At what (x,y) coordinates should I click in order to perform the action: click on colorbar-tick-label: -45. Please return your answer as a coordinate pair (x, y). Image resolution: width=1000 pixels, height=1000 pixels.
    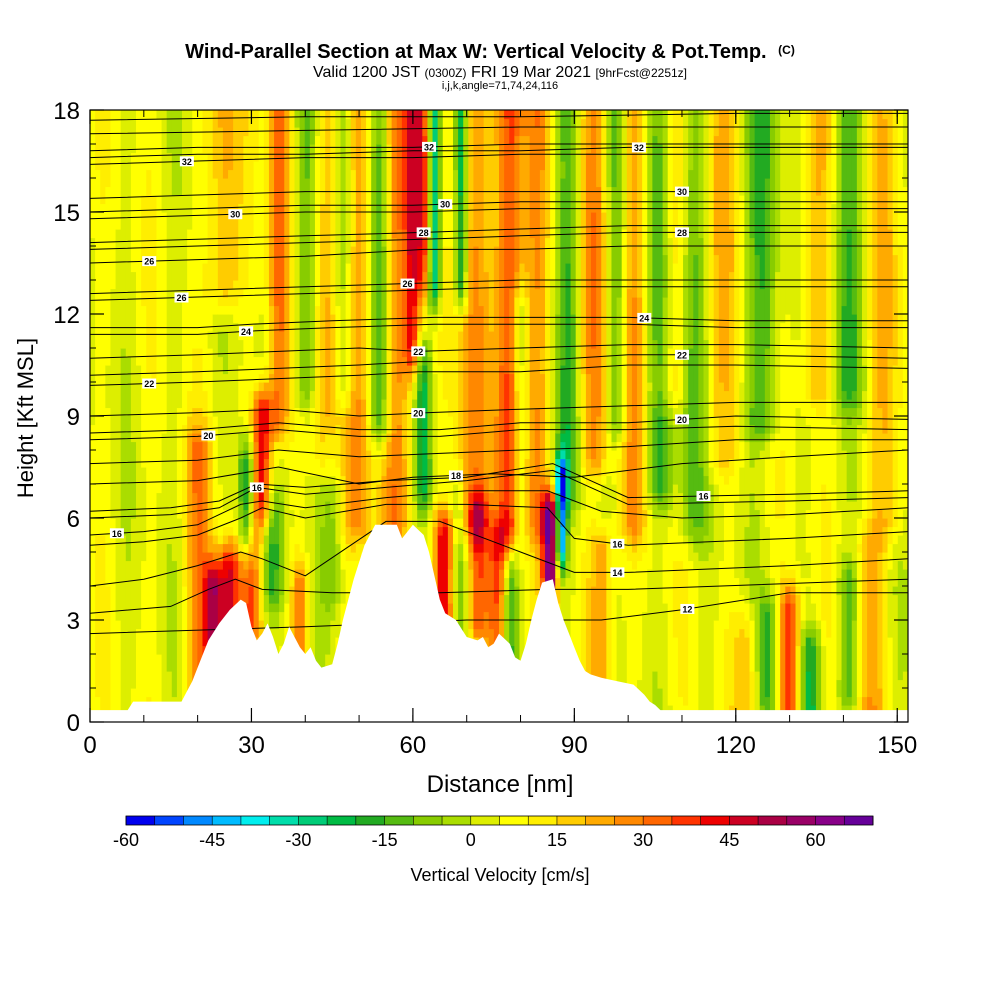
    Looking at the image, I should click on (212, 840).